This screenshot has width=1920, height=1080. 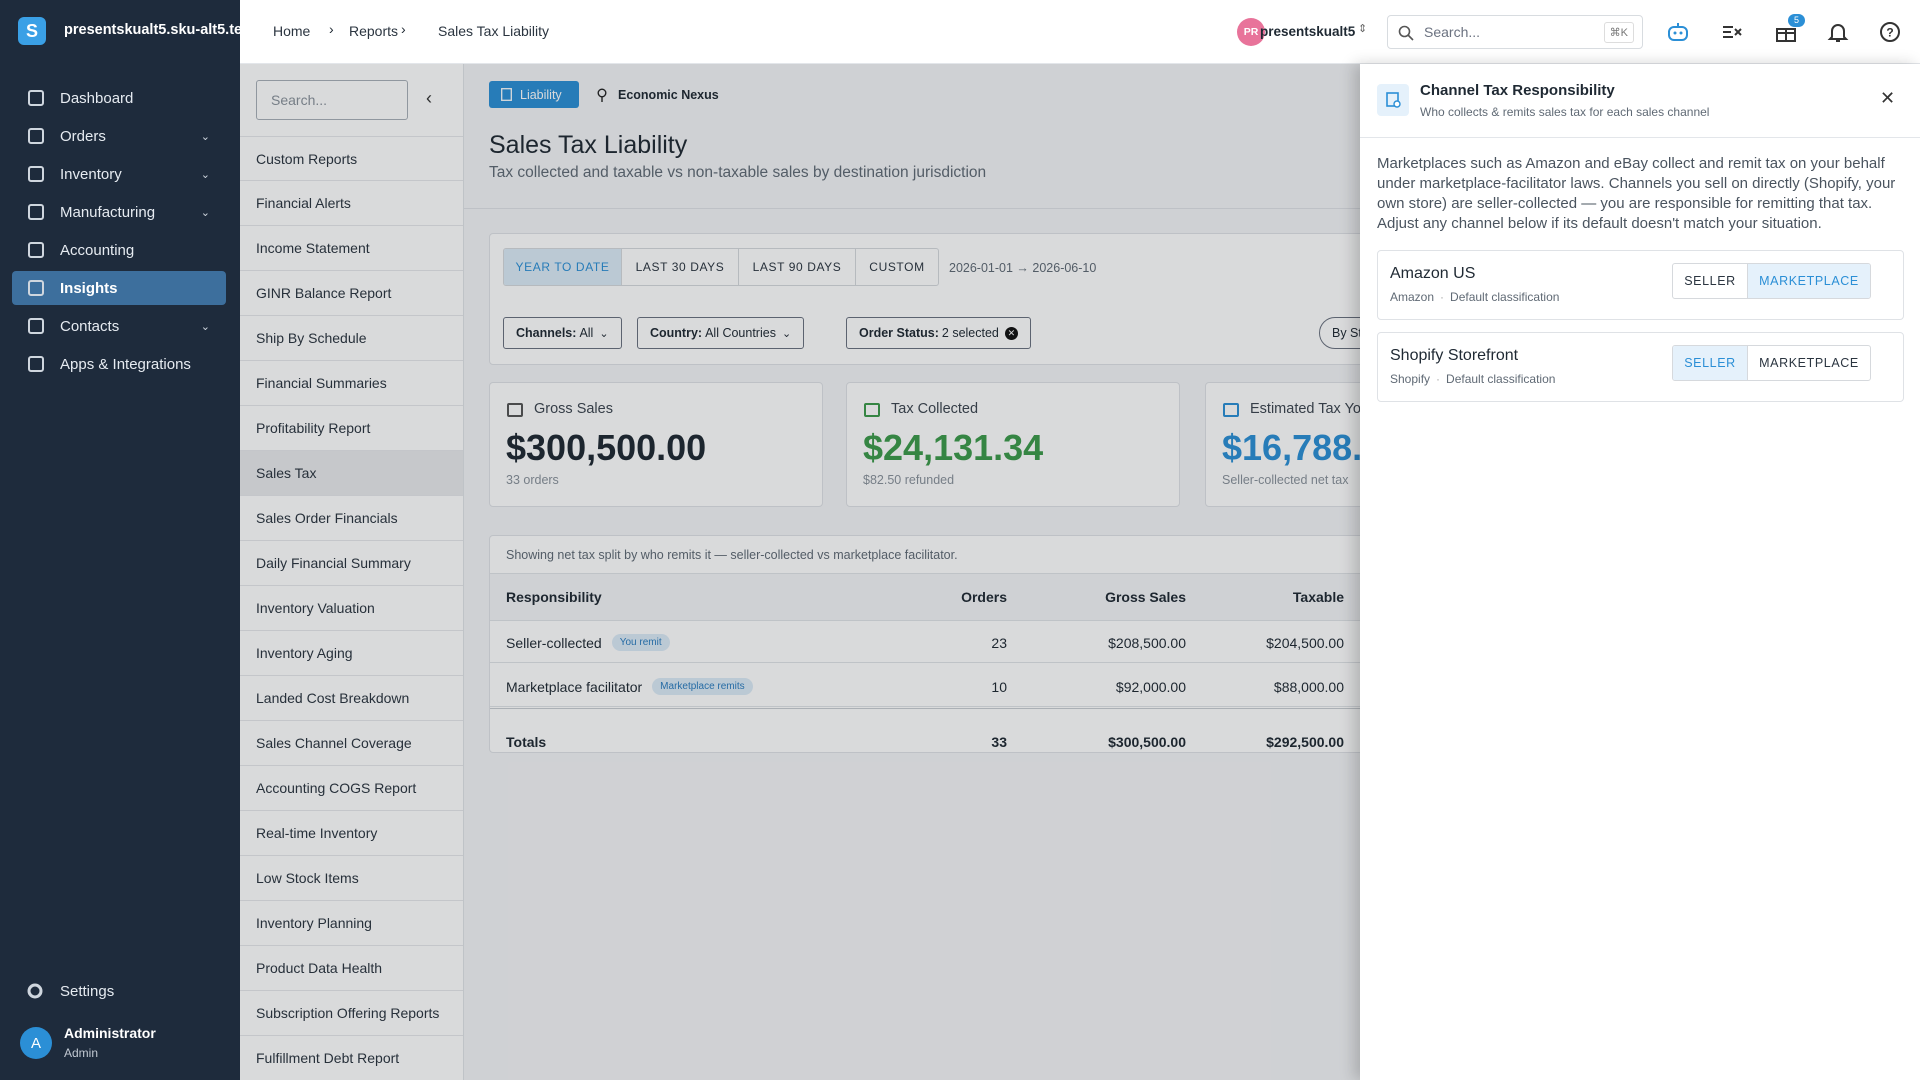 What do you see at coordinates (351, 293) in the screenshot?
I see `report-item: GINR Balance Report` at bounding box center [351, 293].